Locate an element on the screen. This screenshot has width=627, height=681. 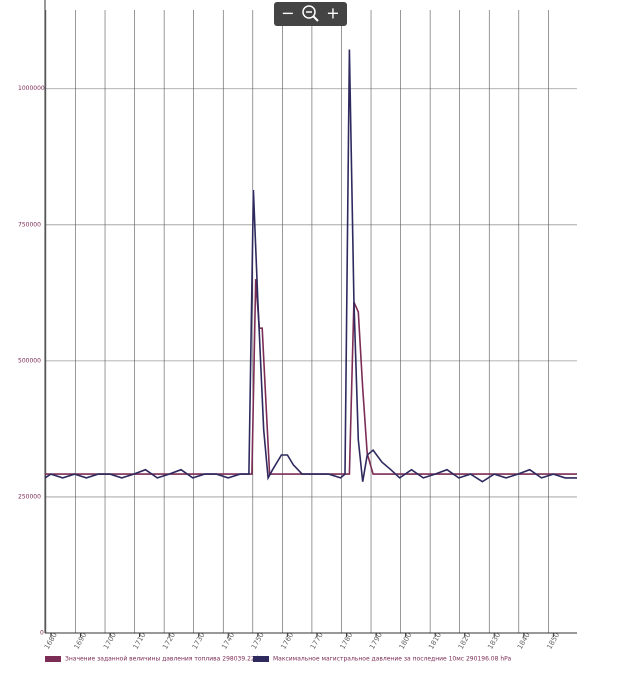
y-tick-label: 1000000 is located at coordinates (31, 88).